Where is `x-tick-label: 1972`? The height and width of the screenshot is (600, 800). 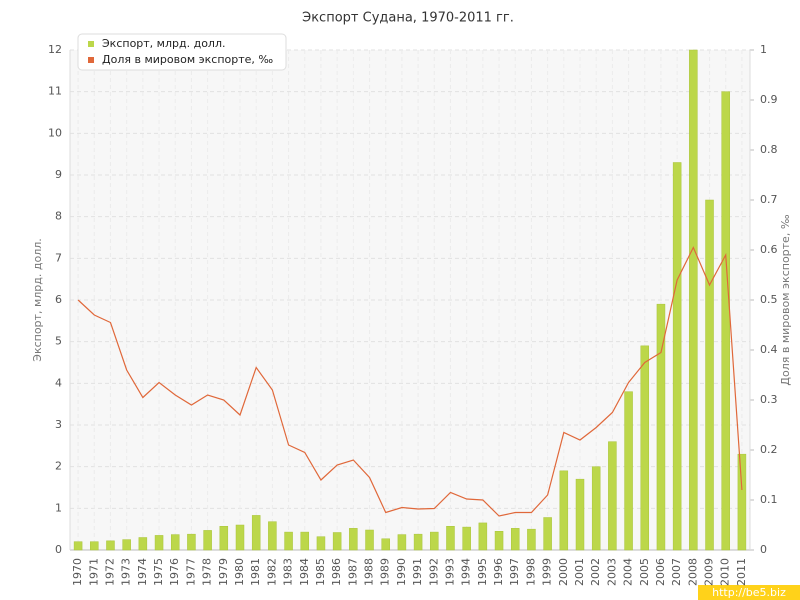 x-tick-label: 1972 is located at coordinates (109, 572).